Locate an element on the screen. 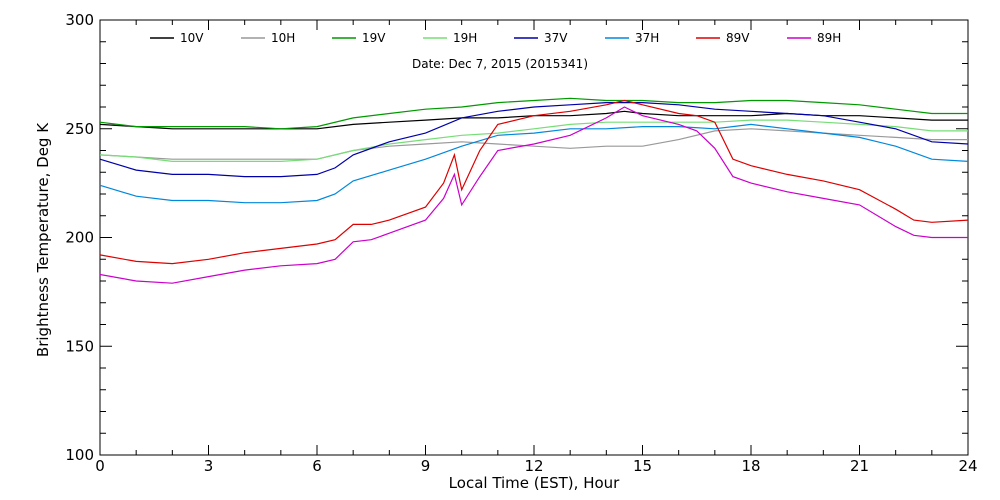 The image size is (1000, 500). legend-label-19v: 19V is located at coordinates (374, 38).